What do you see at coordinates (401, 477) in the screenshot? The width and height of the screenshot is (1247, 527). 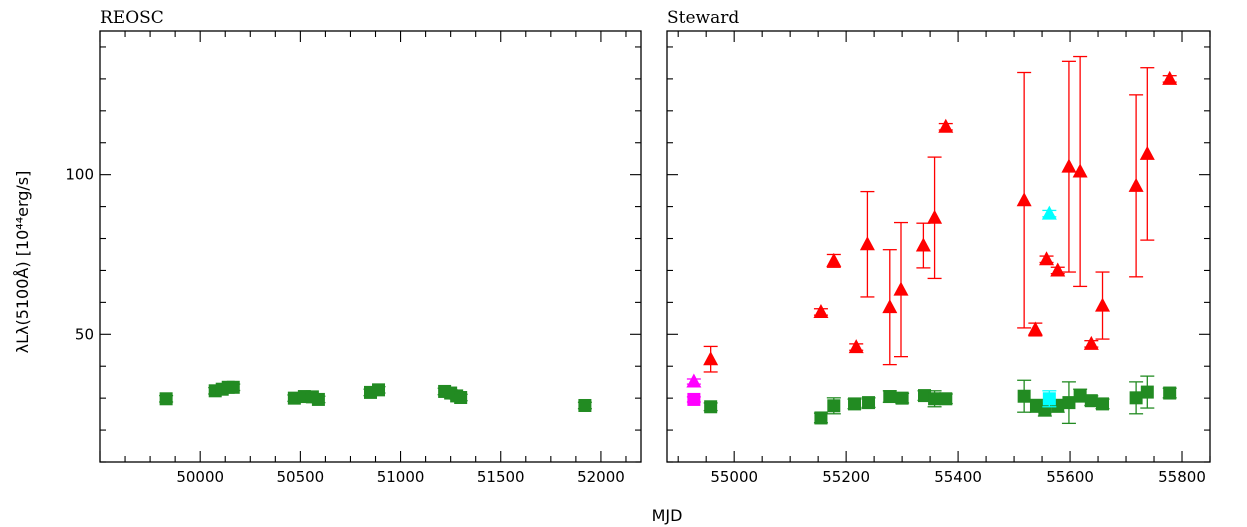 I see `x-tick-label: 51000` at bounding box center [401, 477].